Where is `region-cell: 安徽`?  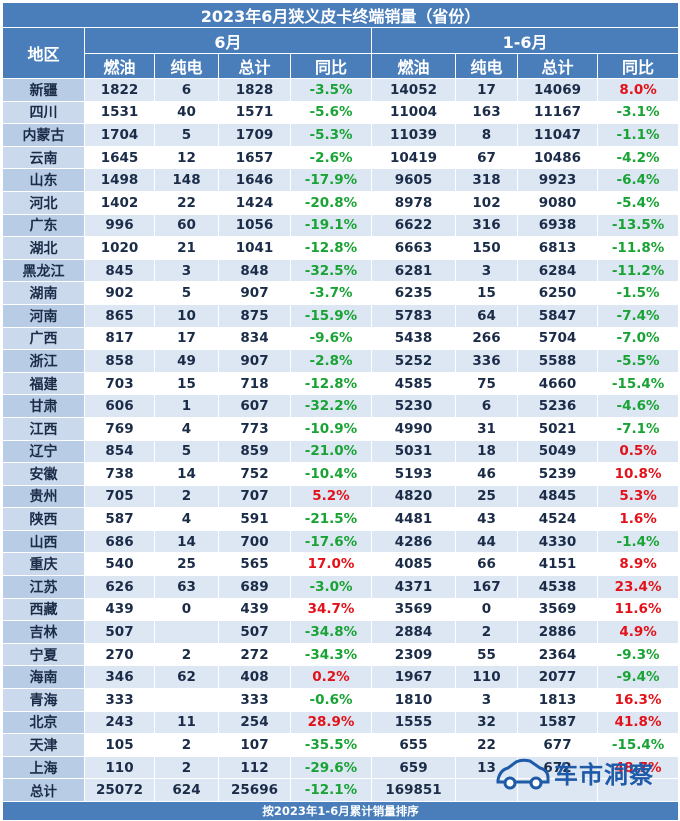 region-cell: 安徽 is located at coordinates (43, 474).